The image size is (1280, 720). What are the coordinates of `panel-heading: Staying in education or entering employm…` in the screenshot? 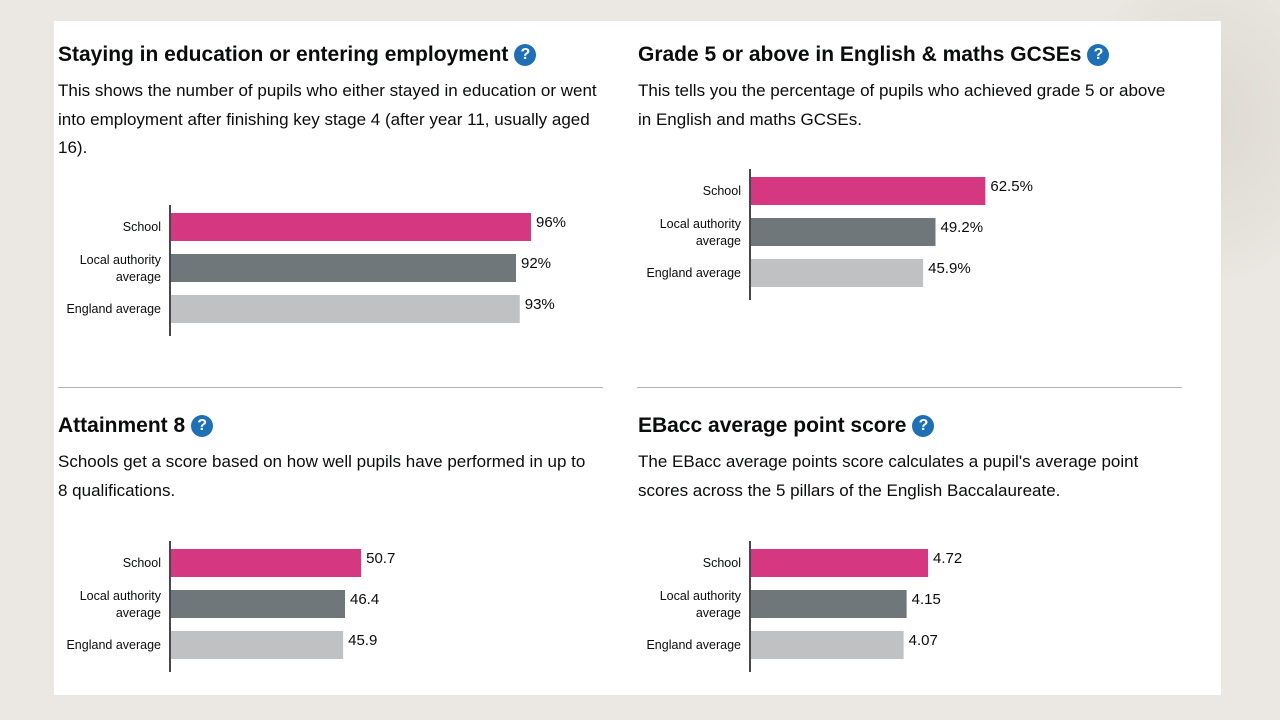 It's located at (330, 55).